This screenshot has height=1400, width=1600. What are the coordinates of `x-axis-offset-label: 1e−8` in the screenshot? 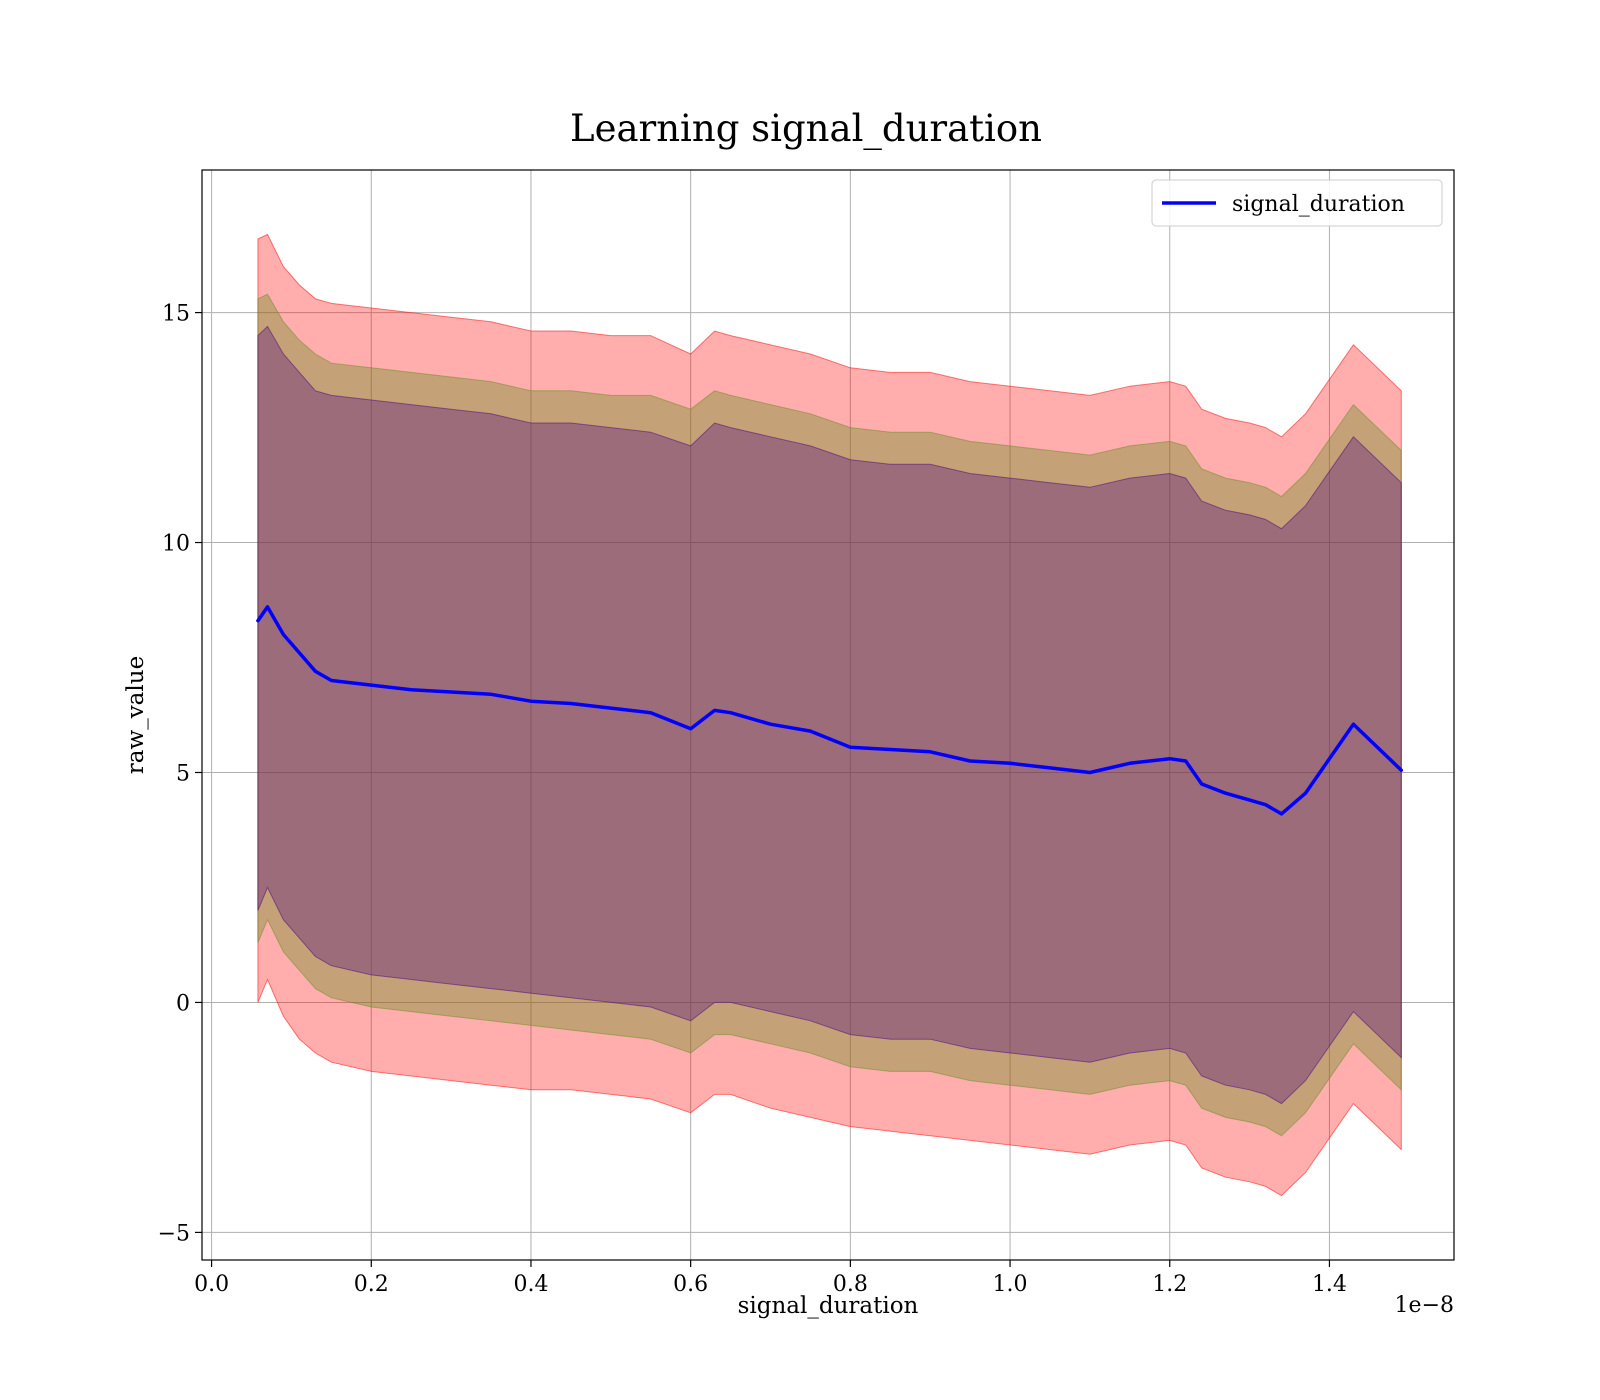 It's located at (1424, 1305).